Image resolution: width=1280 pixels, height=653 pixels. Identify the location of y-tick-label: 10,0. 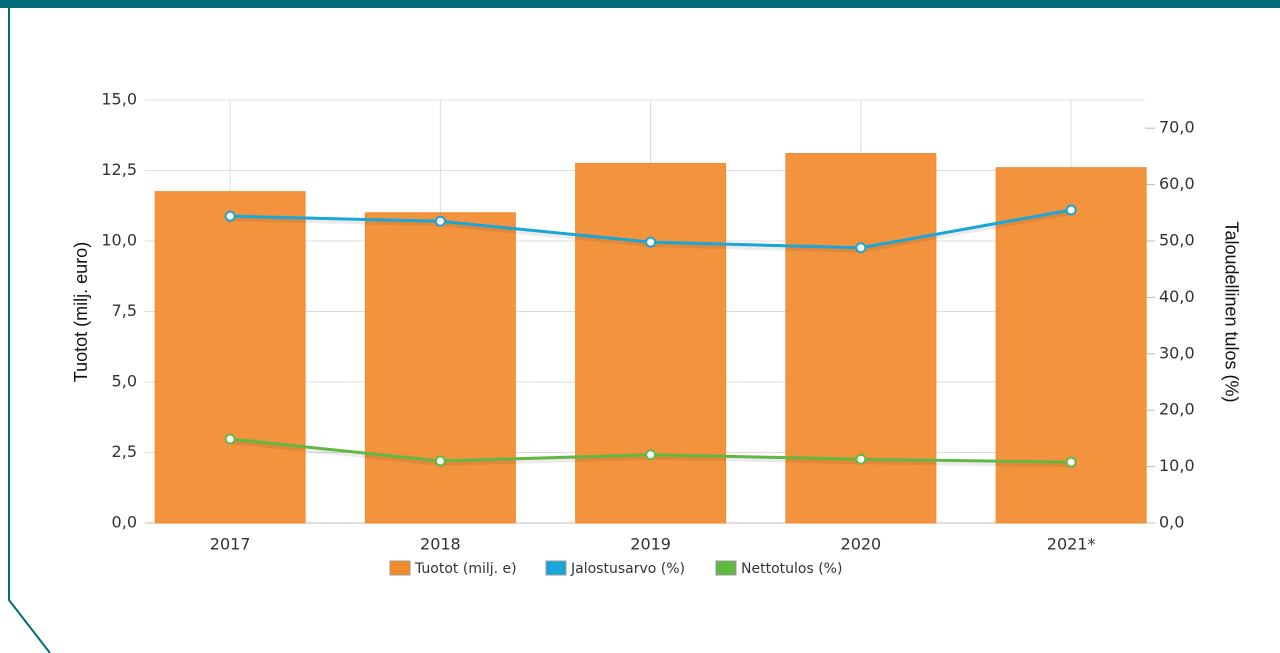
(119, 240).